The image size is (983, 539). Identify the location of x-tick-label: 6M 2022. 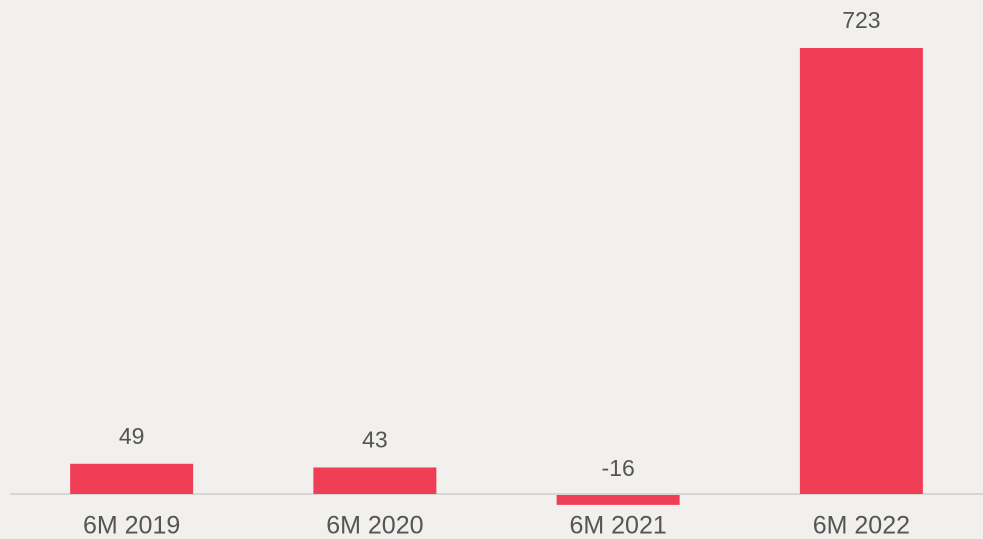
(861, 525).